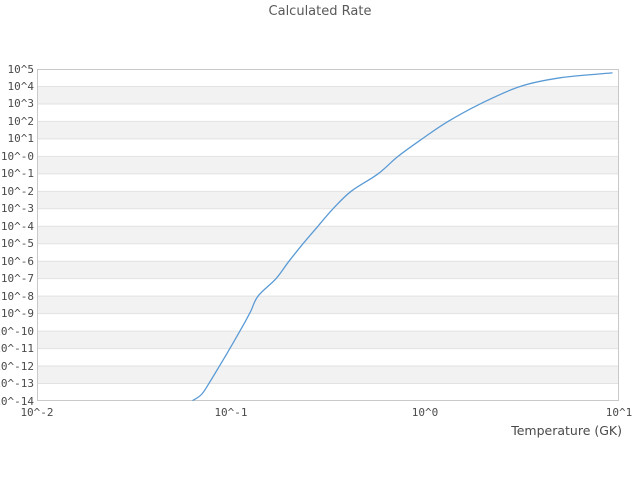  What do you see at coordinates (21, 104) in the screenshot?
I see `y-tick-label: 10^3` at bounding box center [21, 104].